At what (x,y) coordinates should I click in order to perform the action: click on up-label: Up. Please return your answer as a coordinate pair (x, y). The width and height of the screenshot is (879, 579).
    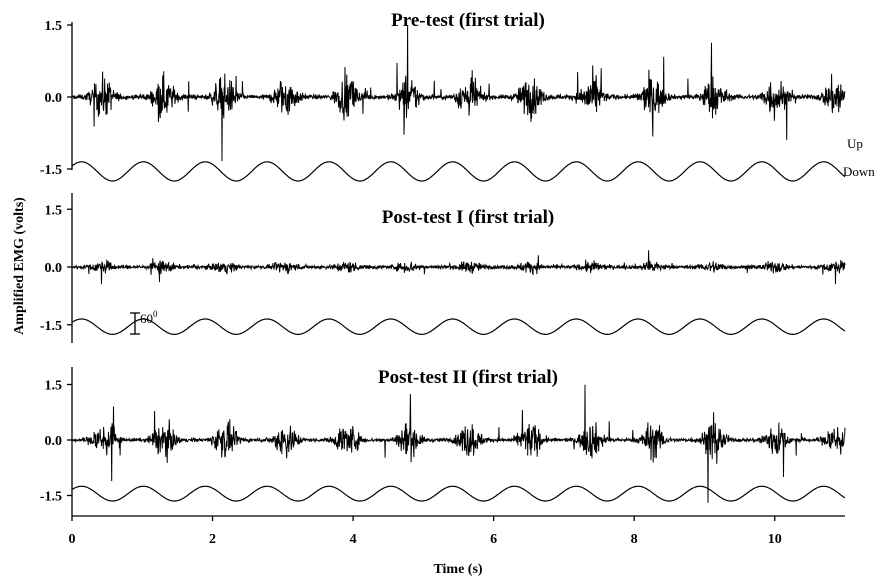
    Looking at the image, I should click on (855, 143).